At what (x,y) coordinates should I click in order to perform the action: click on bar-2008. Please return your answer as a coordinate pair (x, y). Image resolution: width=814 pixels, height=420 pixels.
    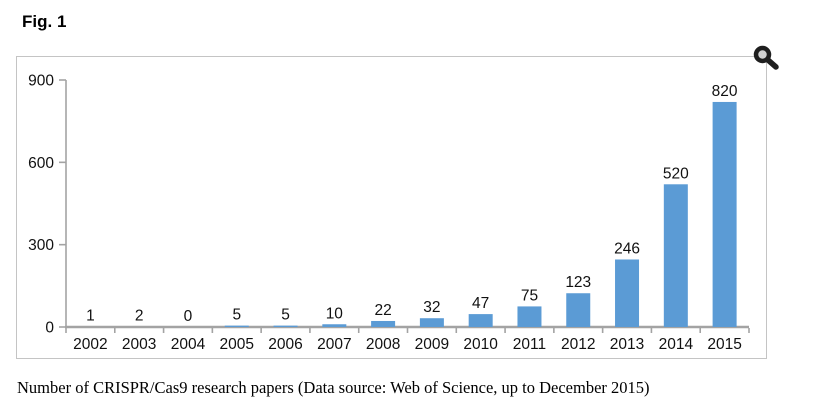
    Looking at the image, I should click on (383, 323).